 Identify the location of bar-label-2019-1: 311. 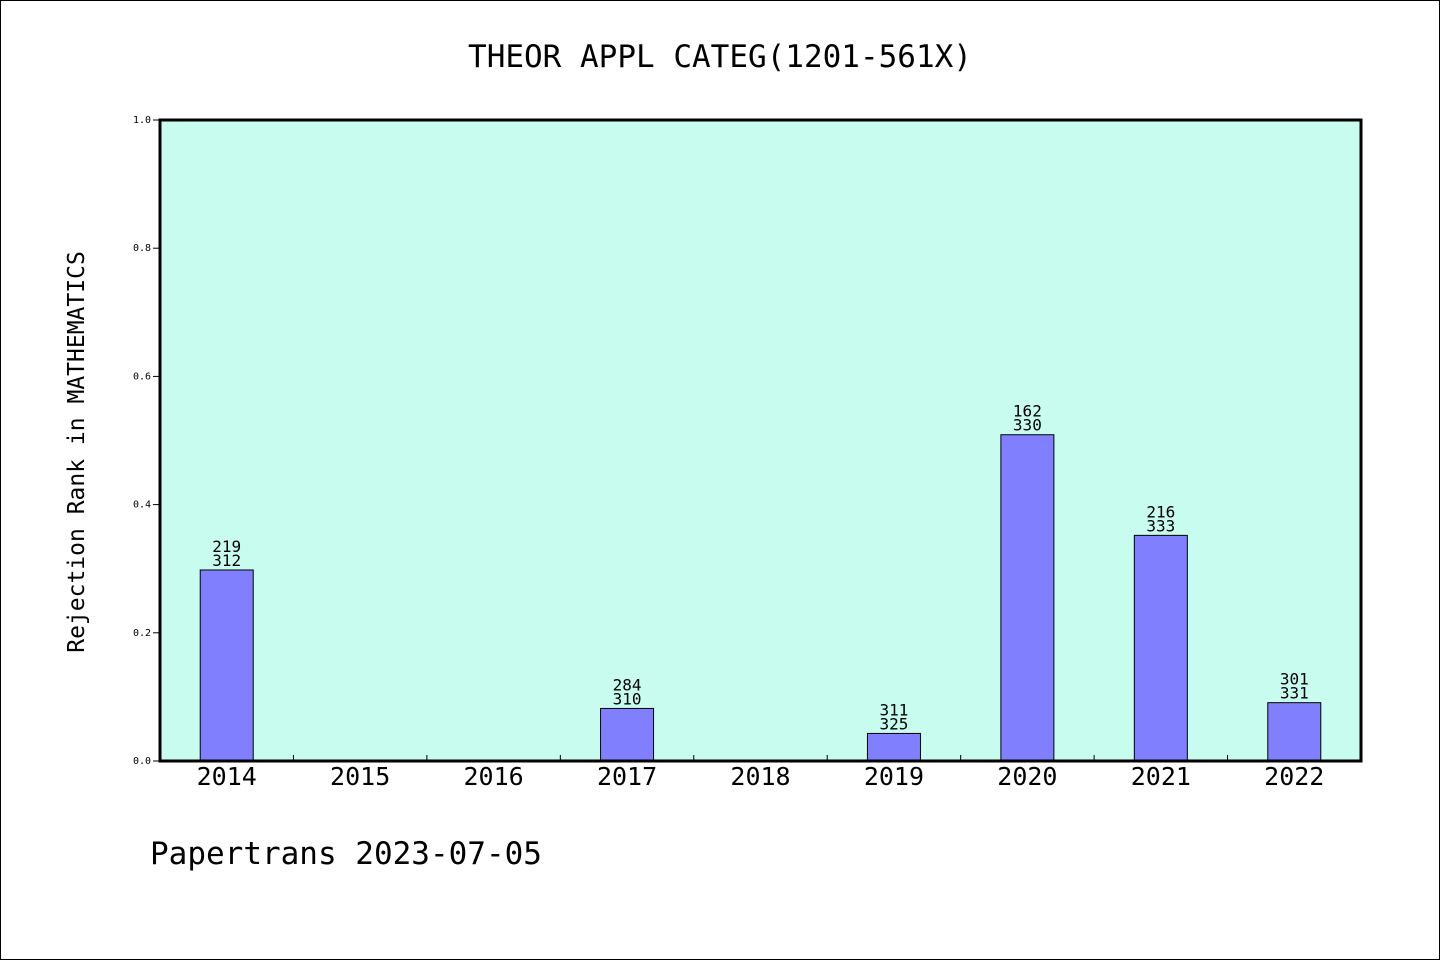
(893, 709).